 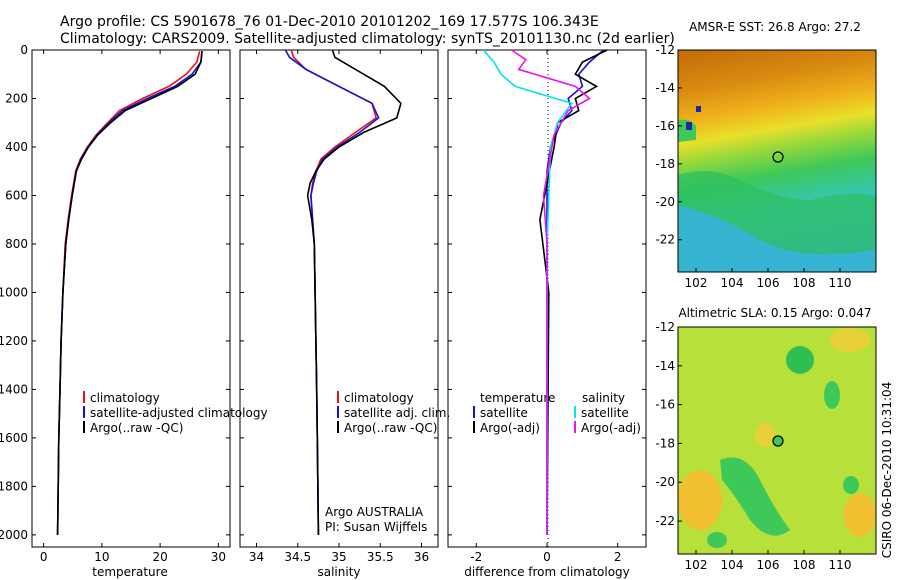 What do you see at coordinates (14, 389) in the screenshot?
I see `y-tick-label: 1400` at bounding box center [14, 389].